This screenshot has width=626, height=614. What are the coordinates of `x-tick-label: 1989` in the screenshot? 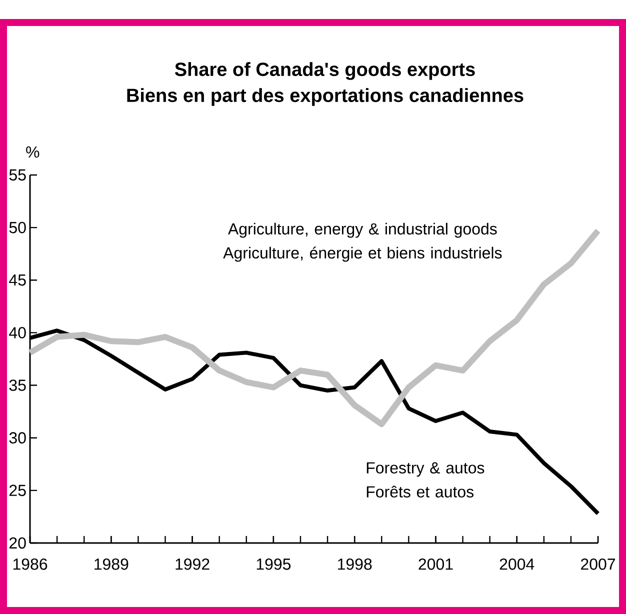 It's located at (111, 564).